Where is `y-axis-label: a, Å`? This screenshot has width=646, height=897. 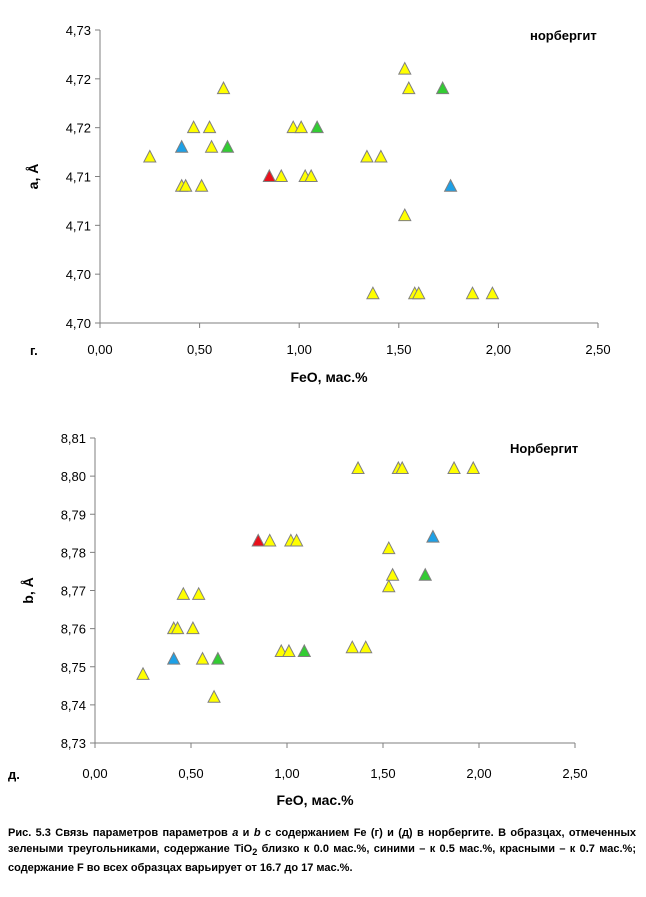 y-axis-label: a, Å is located at coordinates (33, 177).